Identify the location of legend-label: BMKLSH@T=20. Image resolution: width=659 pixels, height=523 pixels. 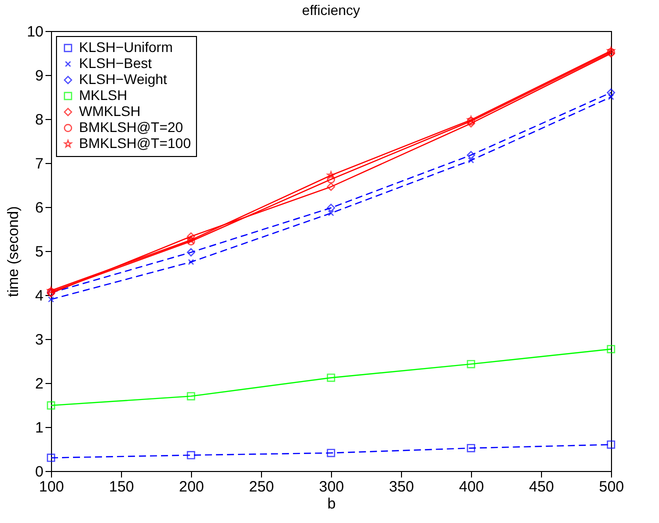
(131, 127).